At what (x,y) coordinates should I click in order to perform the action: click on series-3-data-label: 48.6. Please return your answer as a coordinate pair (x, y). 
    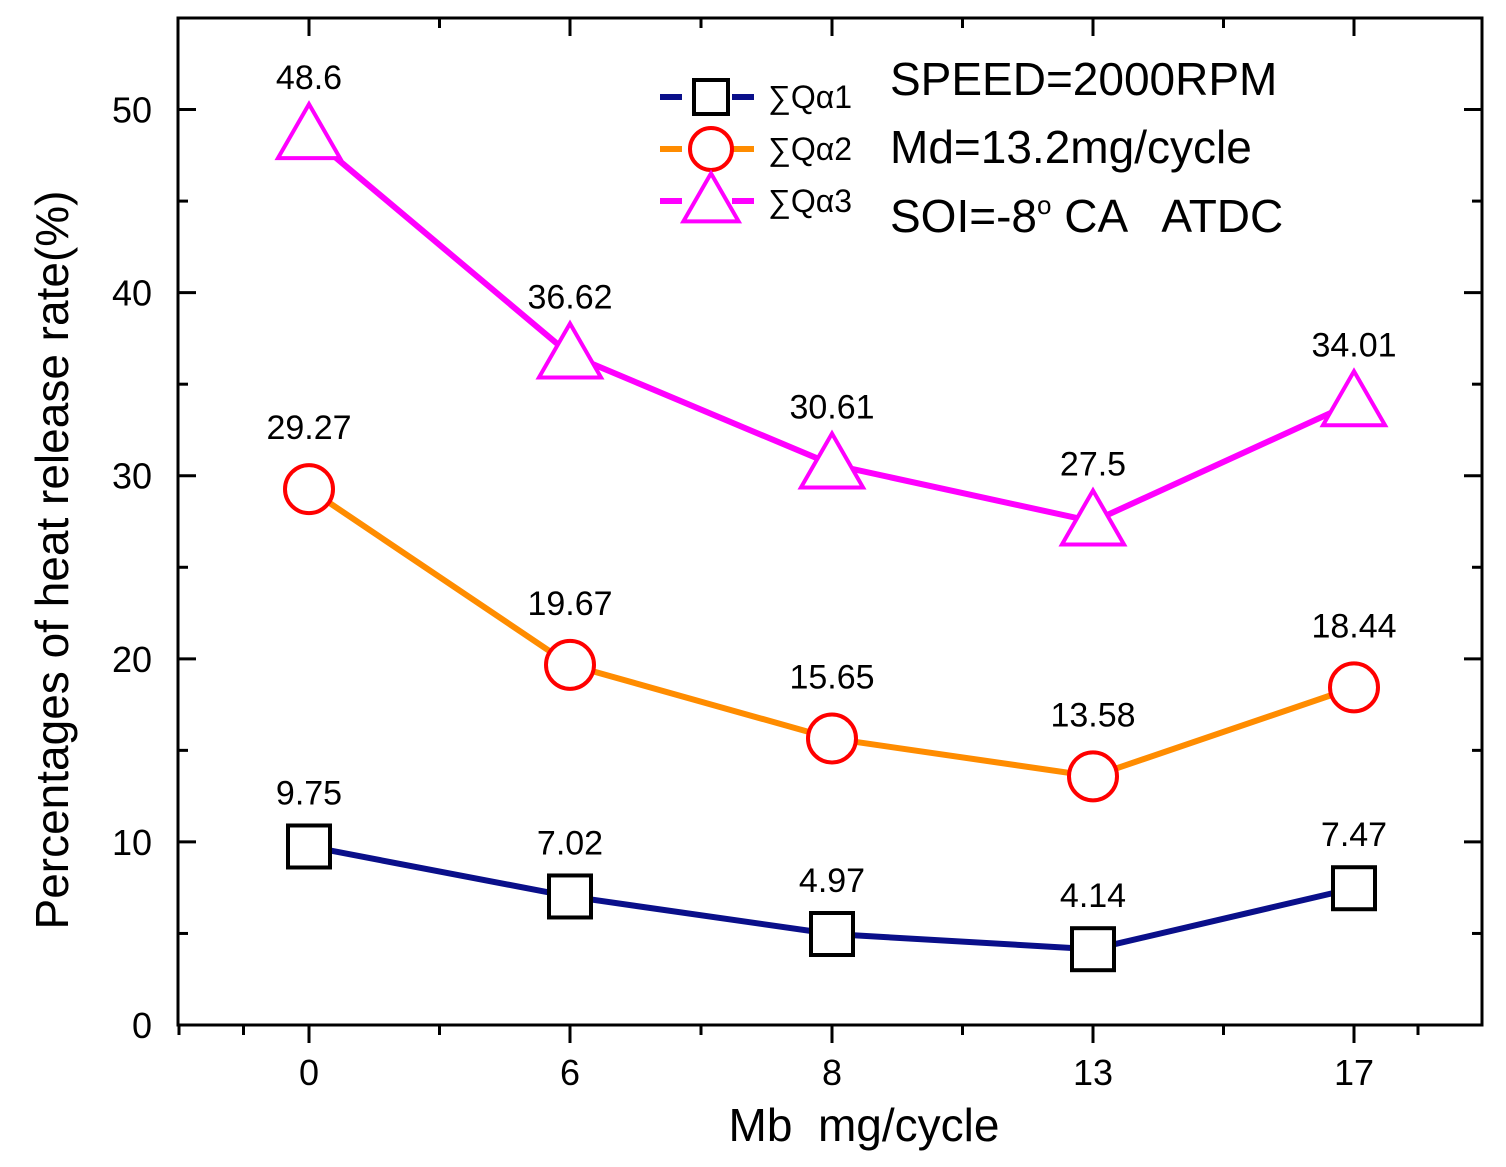
    Looking at the image, I should click on (309, 78).